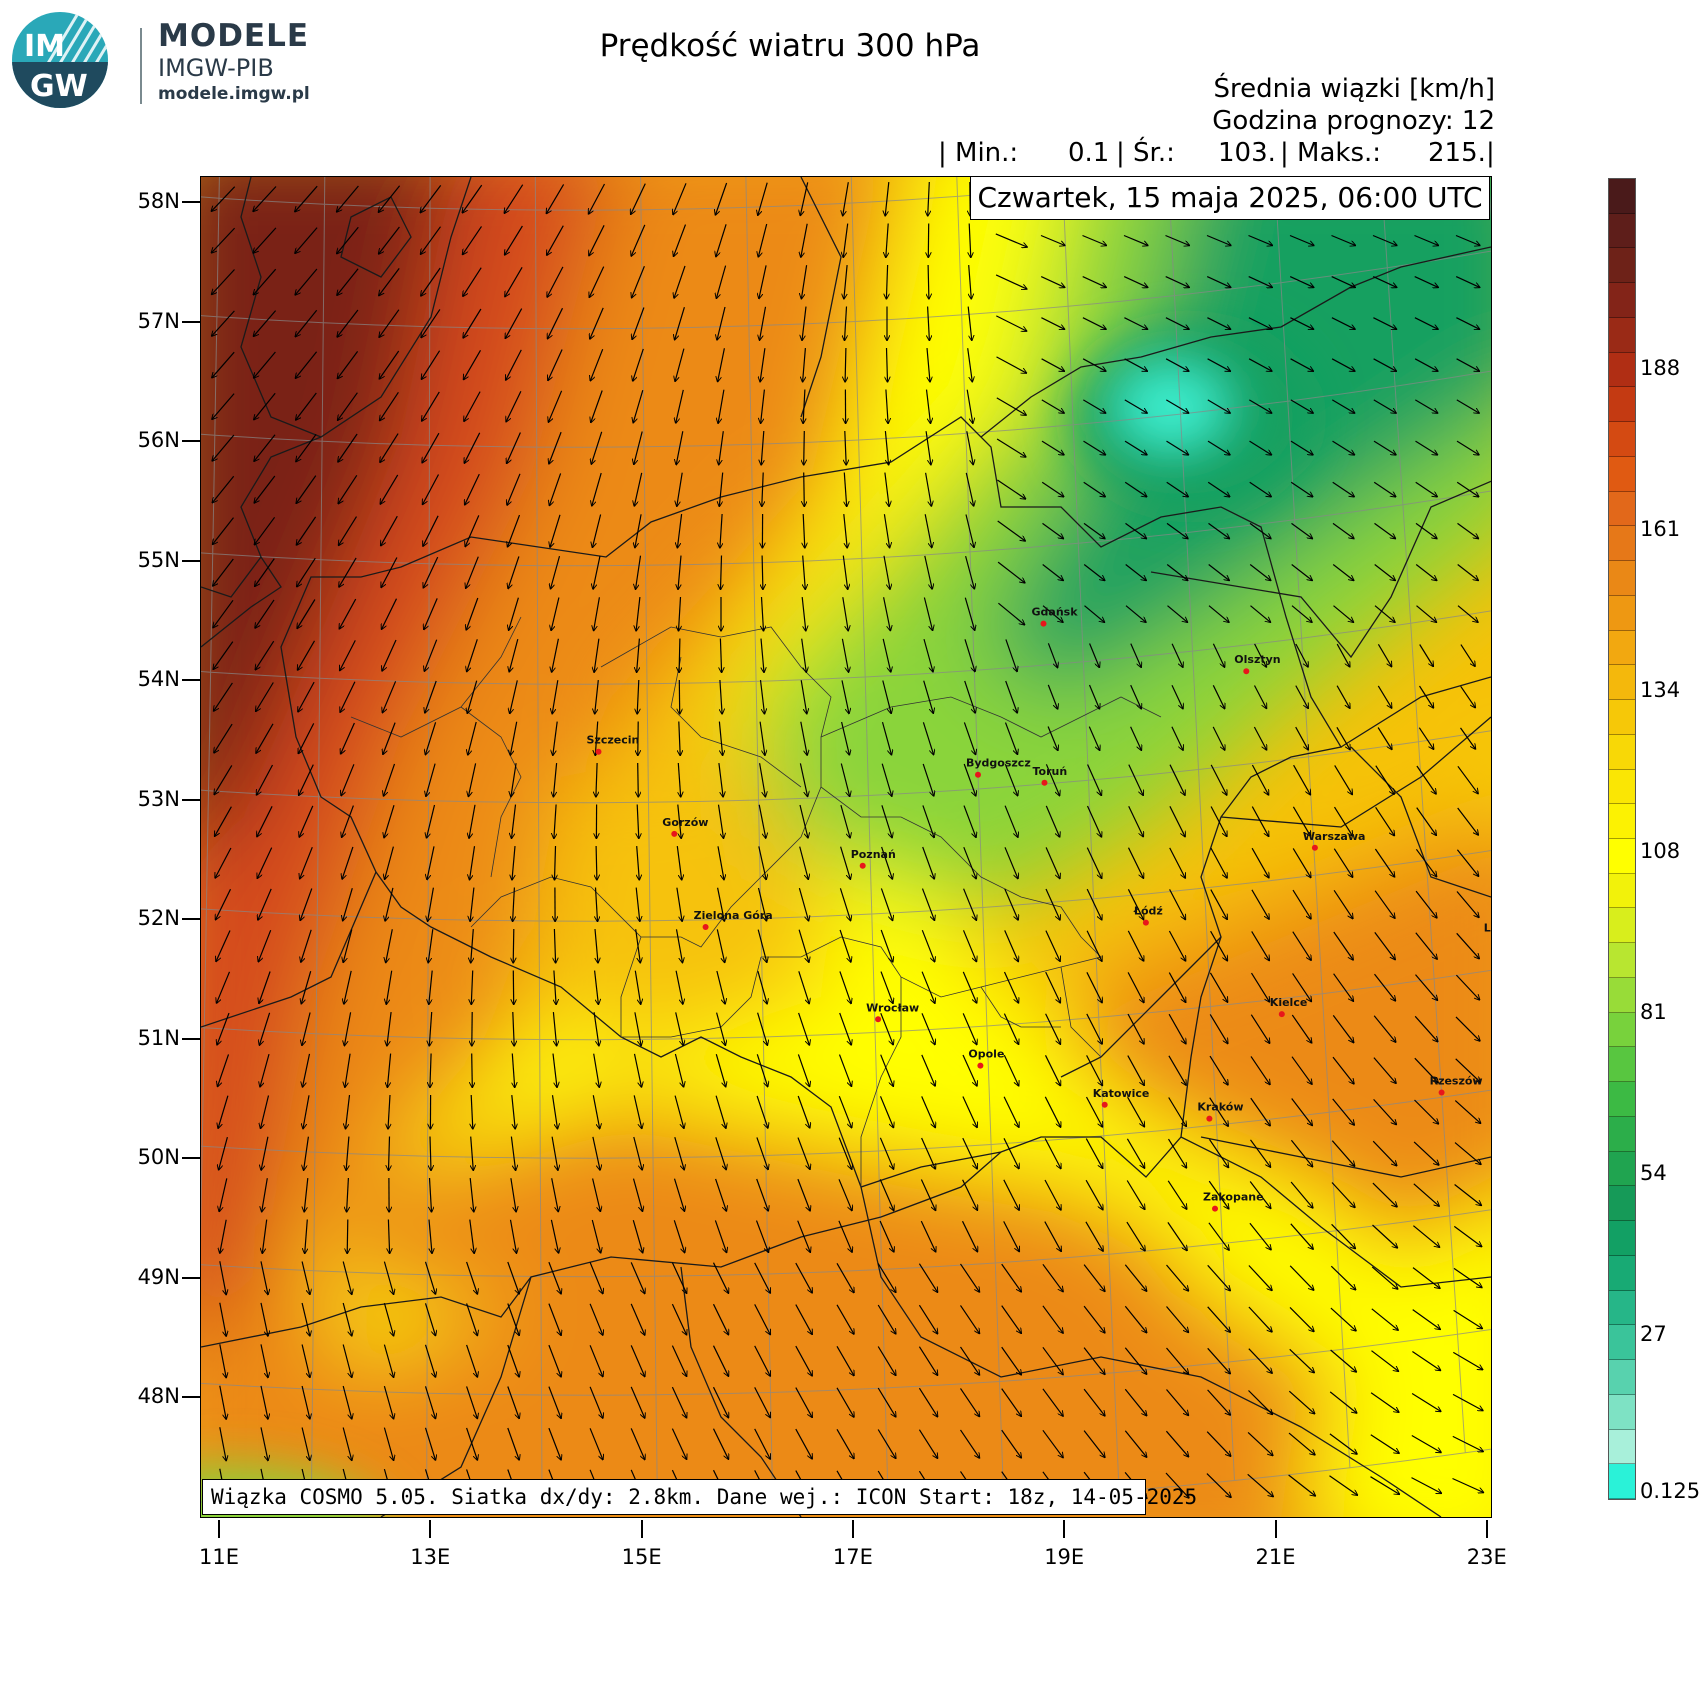 The height and width of the screenshot is (1700, 1700). I want to click on lon-tick-label: 17E, so click(852, 1557).